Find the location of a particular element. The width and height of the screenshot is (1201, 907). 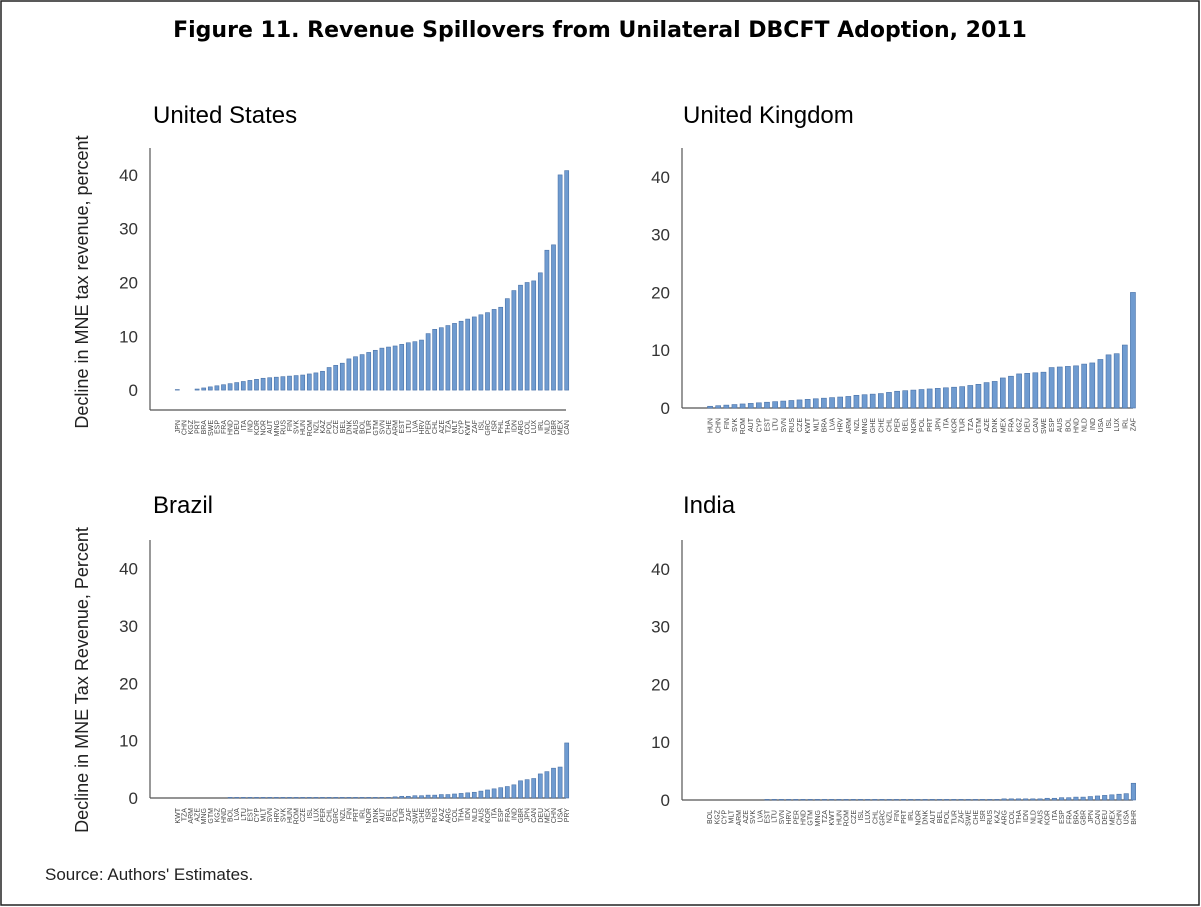

x-tick-label: DNK is located at coordinates (995, 425).